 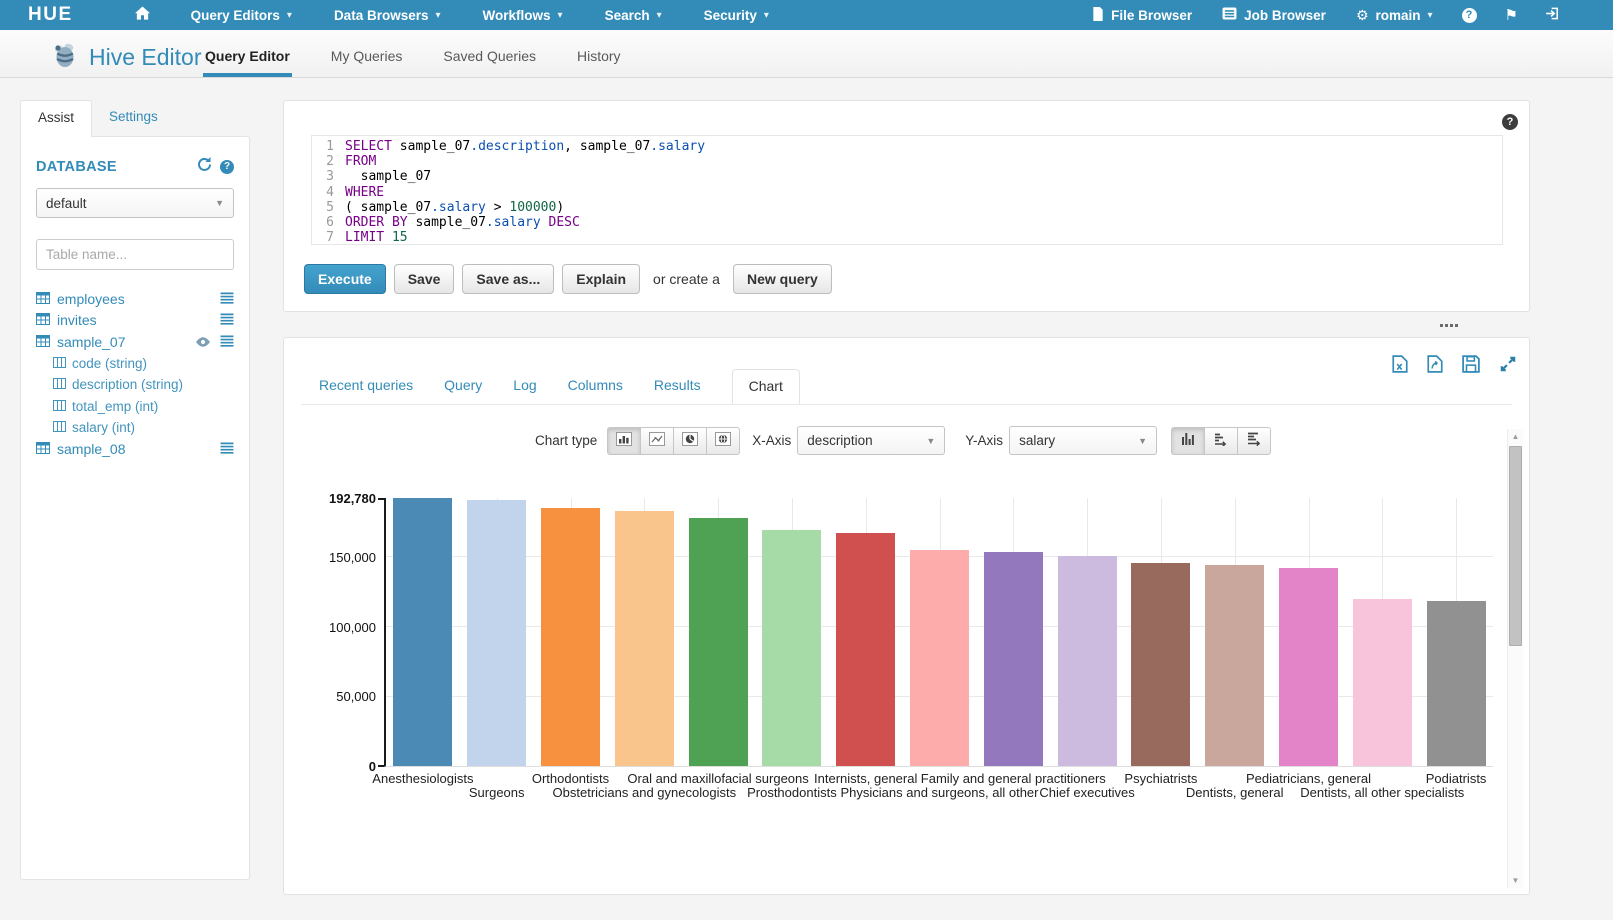 What do you see at coordinates (1382, 682) in the screenshot?
I see `bar-dentists-all-other-specialists` at bounding box center [1382, 682].